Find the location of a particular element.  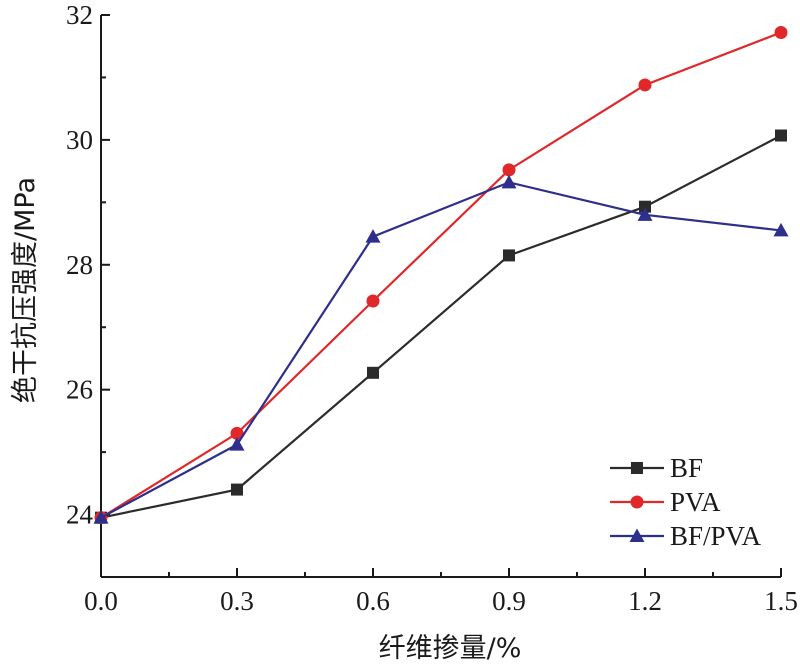

legend-label-bf-pva: BF/PVA is located at coordinates (716, 536).